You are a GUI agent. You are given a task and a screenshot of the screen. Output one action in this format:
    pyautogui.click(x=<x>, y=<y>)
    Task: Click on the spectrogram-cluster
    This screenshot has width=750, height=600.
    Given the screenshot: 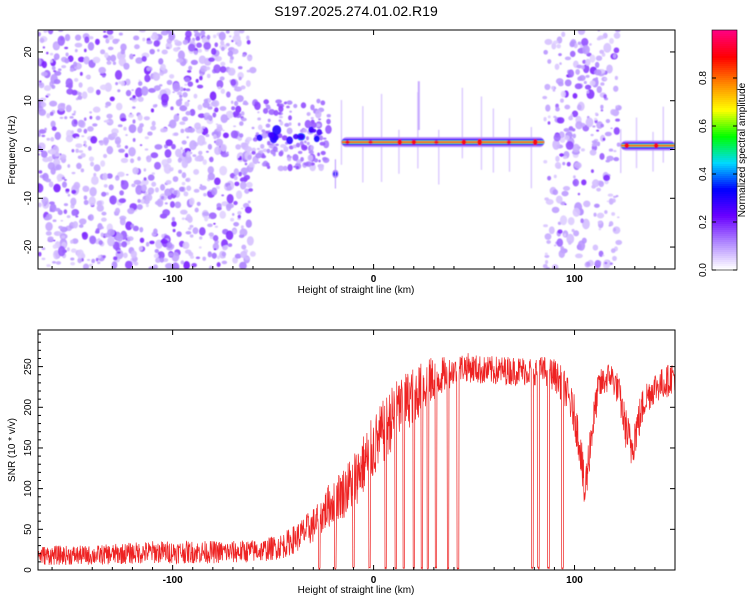 What is the action you would take?
    pyautogui.click(x=319, y=132)
    